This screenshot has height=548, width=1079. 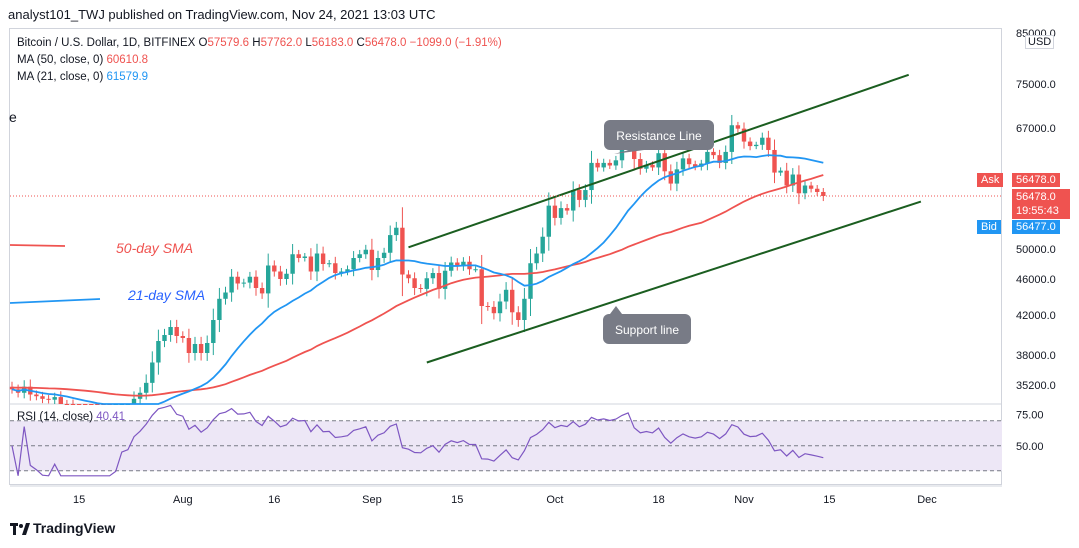 I want to click on symbol-label: Bitcoin / U.S. Dollar, 1D, BITFINEX, so click(x=106, y=43).